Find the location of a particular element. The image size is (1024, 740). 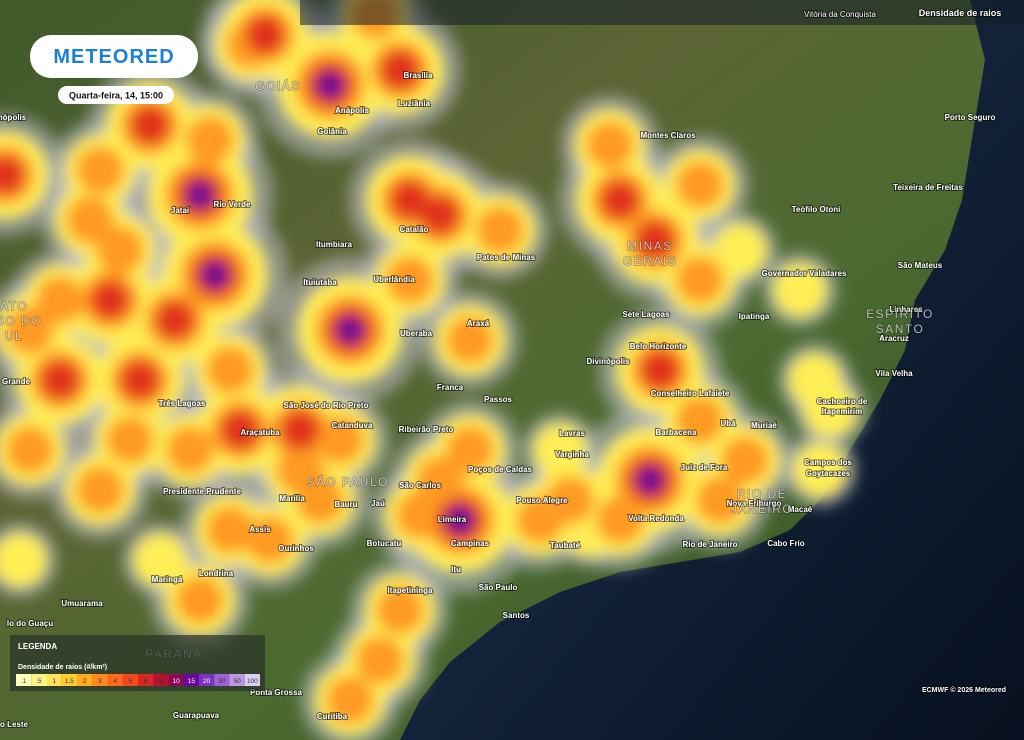

place-label: Santos is located at coordinates (516, 615).